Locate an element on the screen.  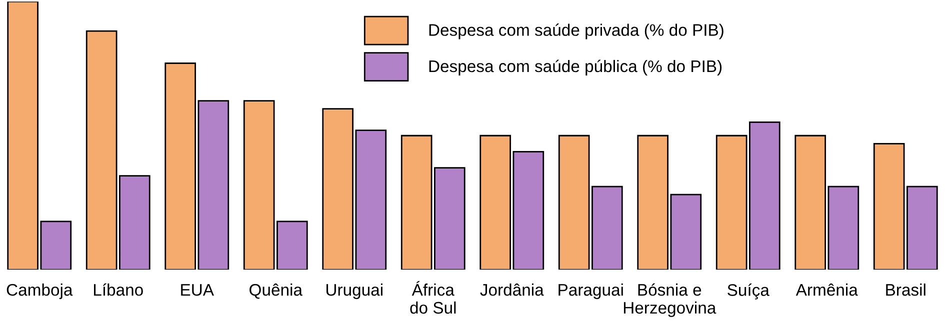
x-tick-label: Quênia is located at coordinates (276, 291).